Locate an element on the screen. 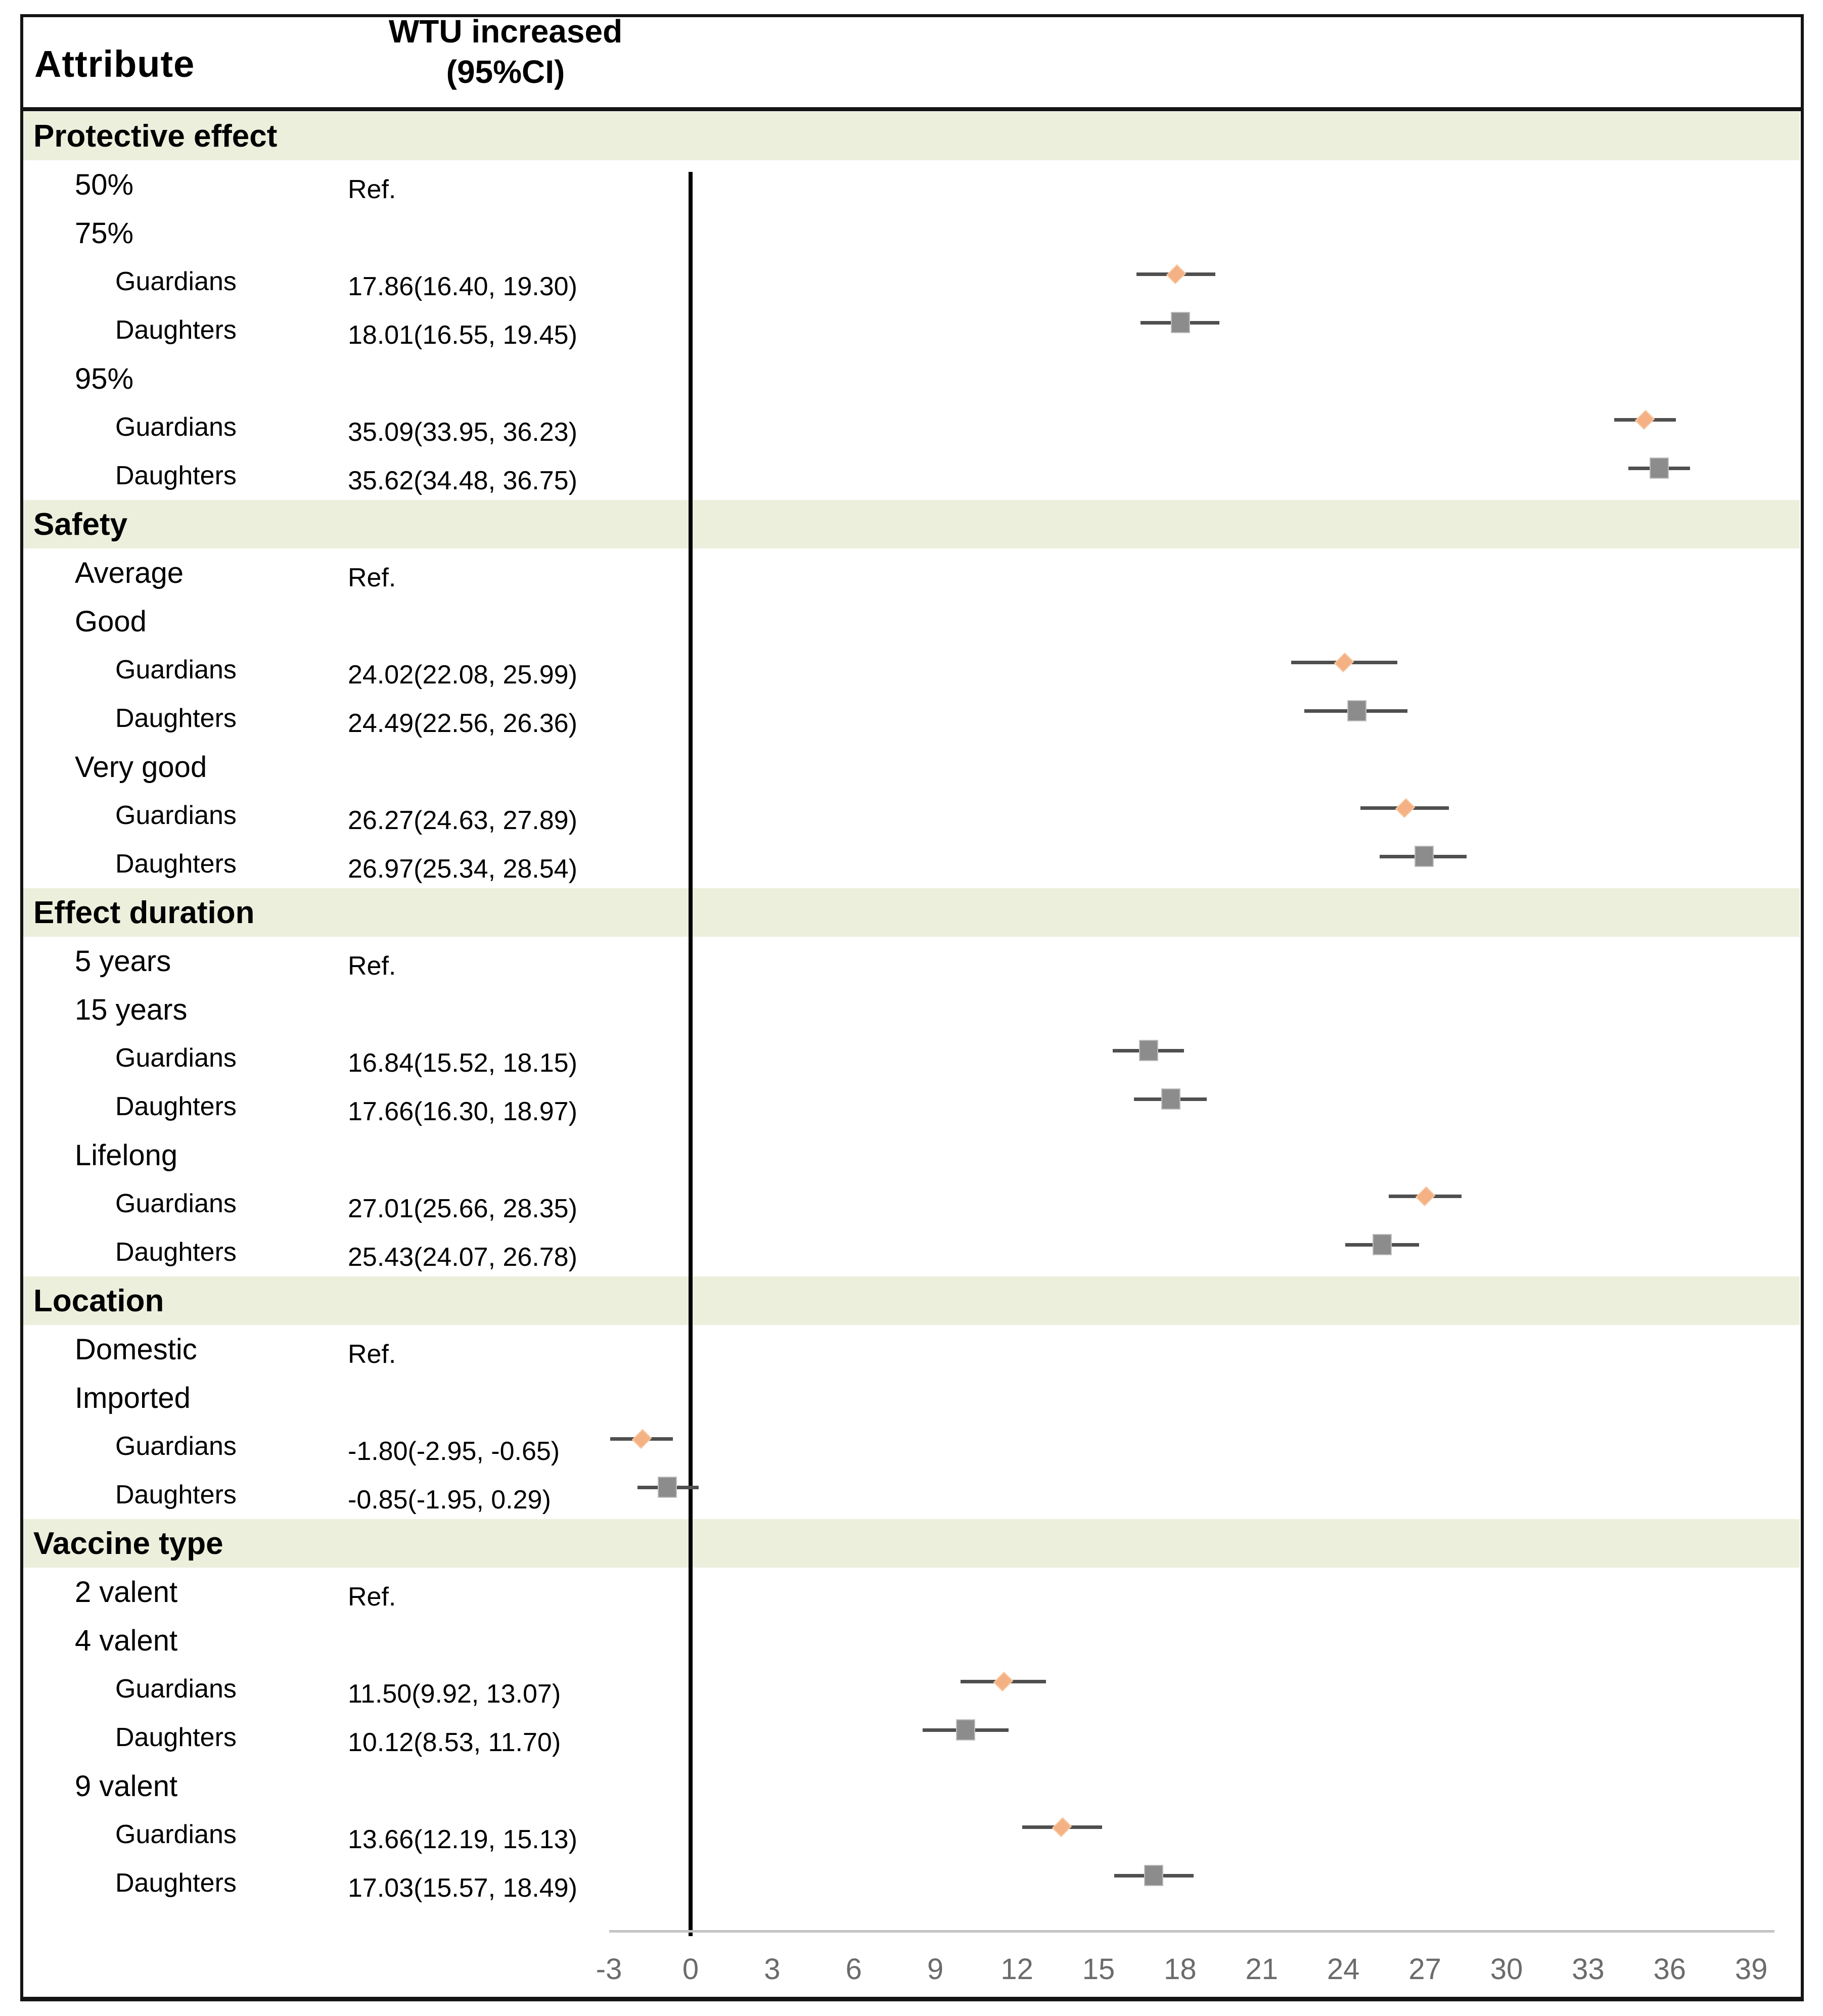 This screenshot has height=2016, width=1823. row-label: Very good is located at coordinates (141, 767).